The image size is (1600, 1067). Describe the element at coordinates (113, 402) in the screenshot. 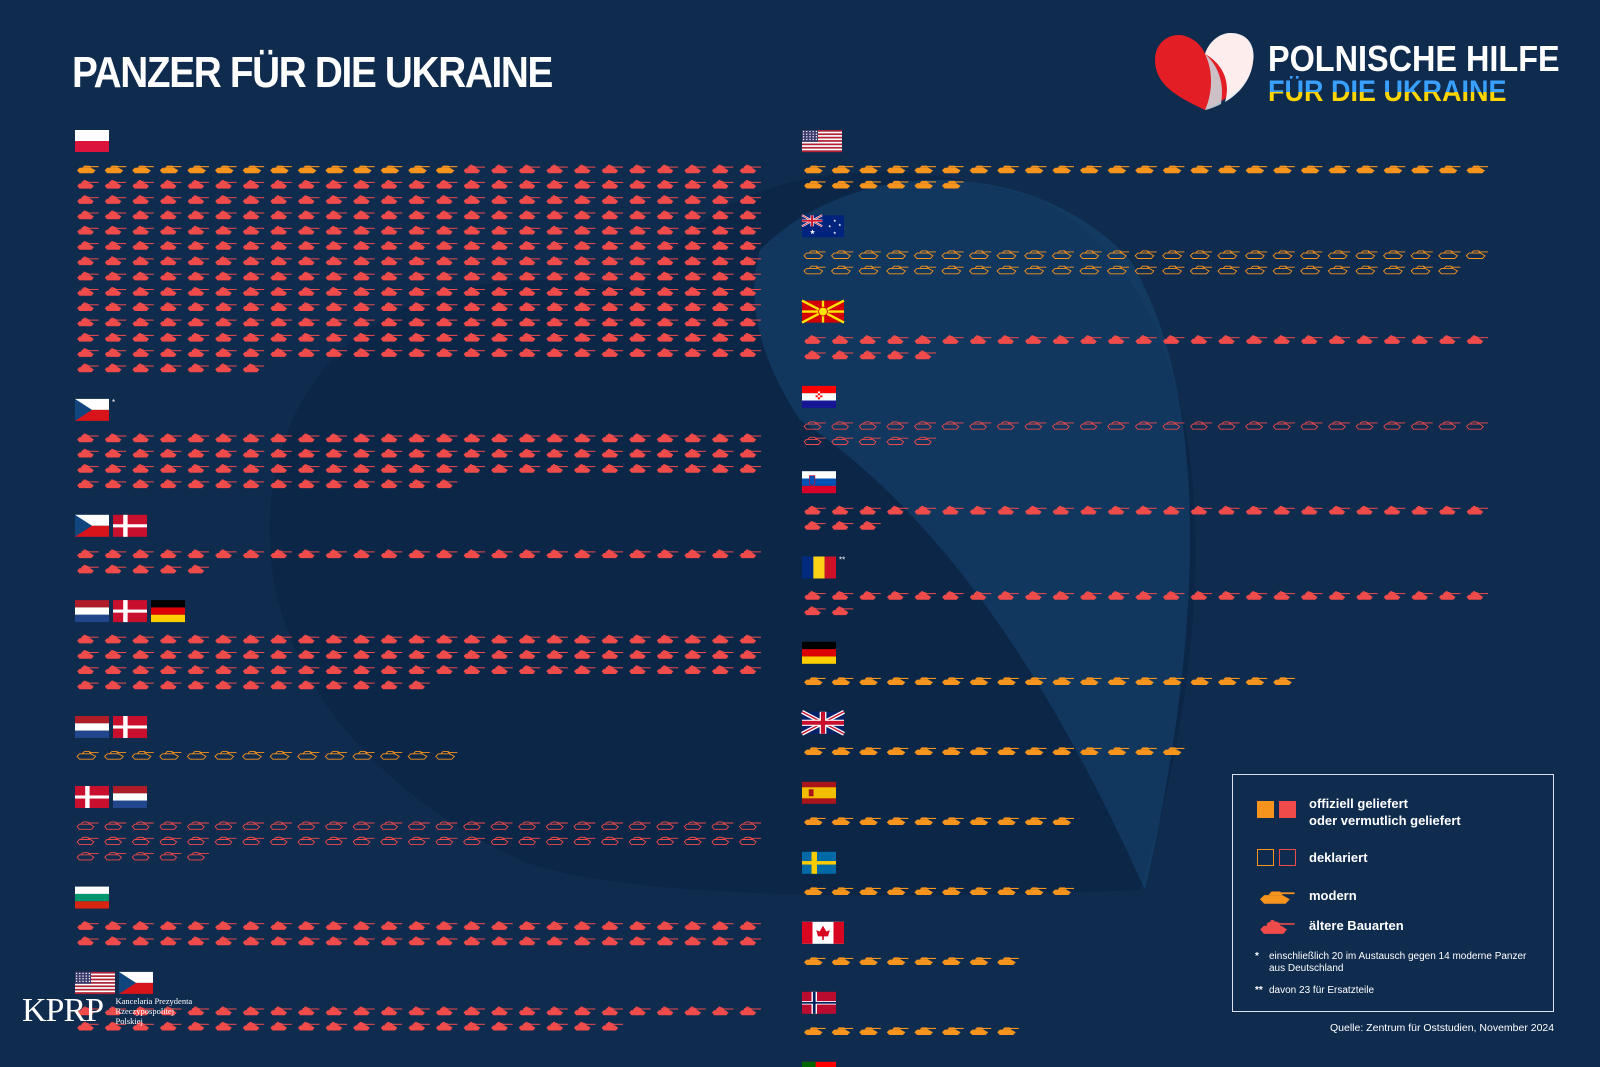

I see `footnote-marker: *` at that location.